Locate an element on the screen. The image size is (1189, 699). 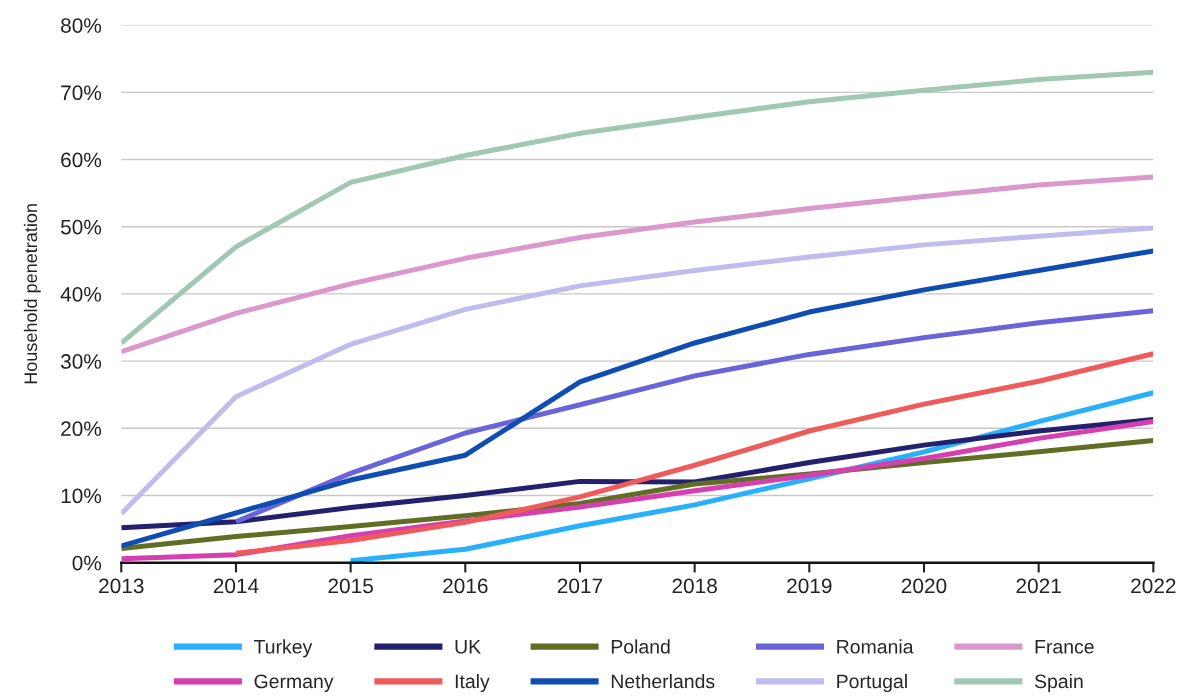
x-tick-label: 2013 is located at coordinates (121, 586).